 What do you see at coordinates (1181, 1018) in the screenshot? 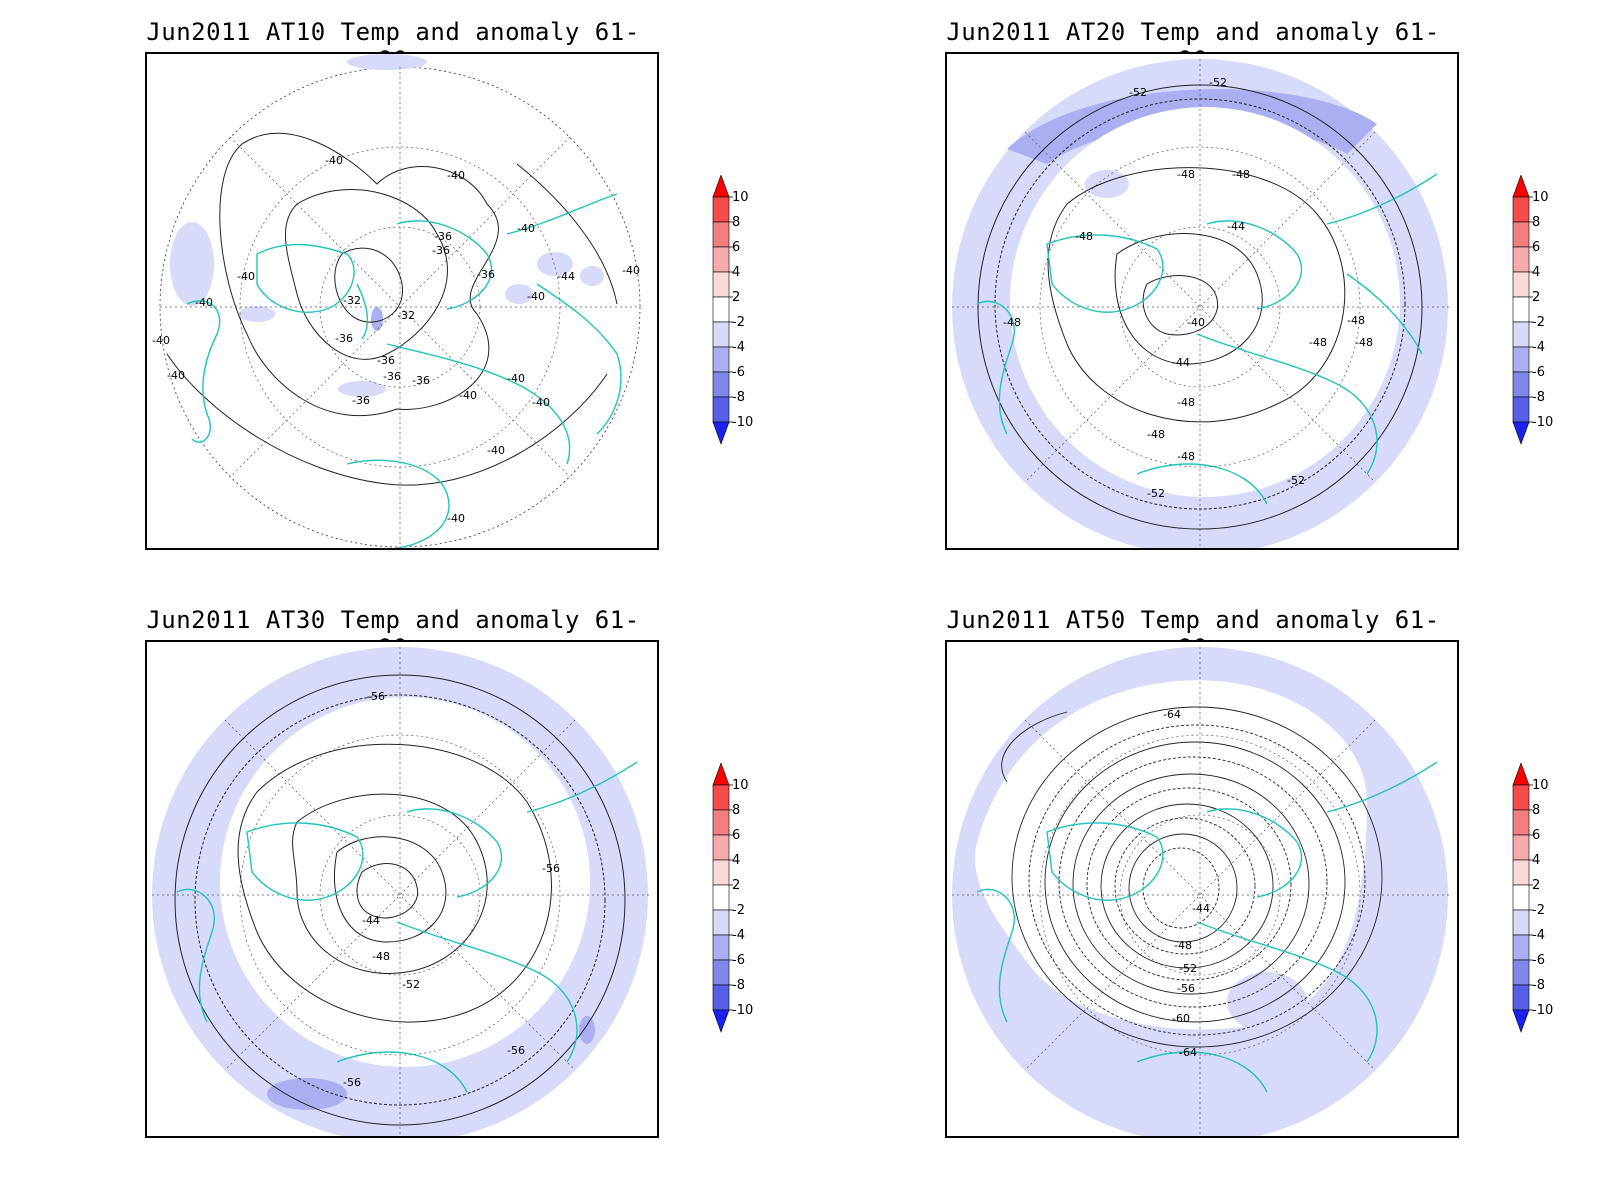
I see `svg-text: -60` at bounding box center [1181, 1018].